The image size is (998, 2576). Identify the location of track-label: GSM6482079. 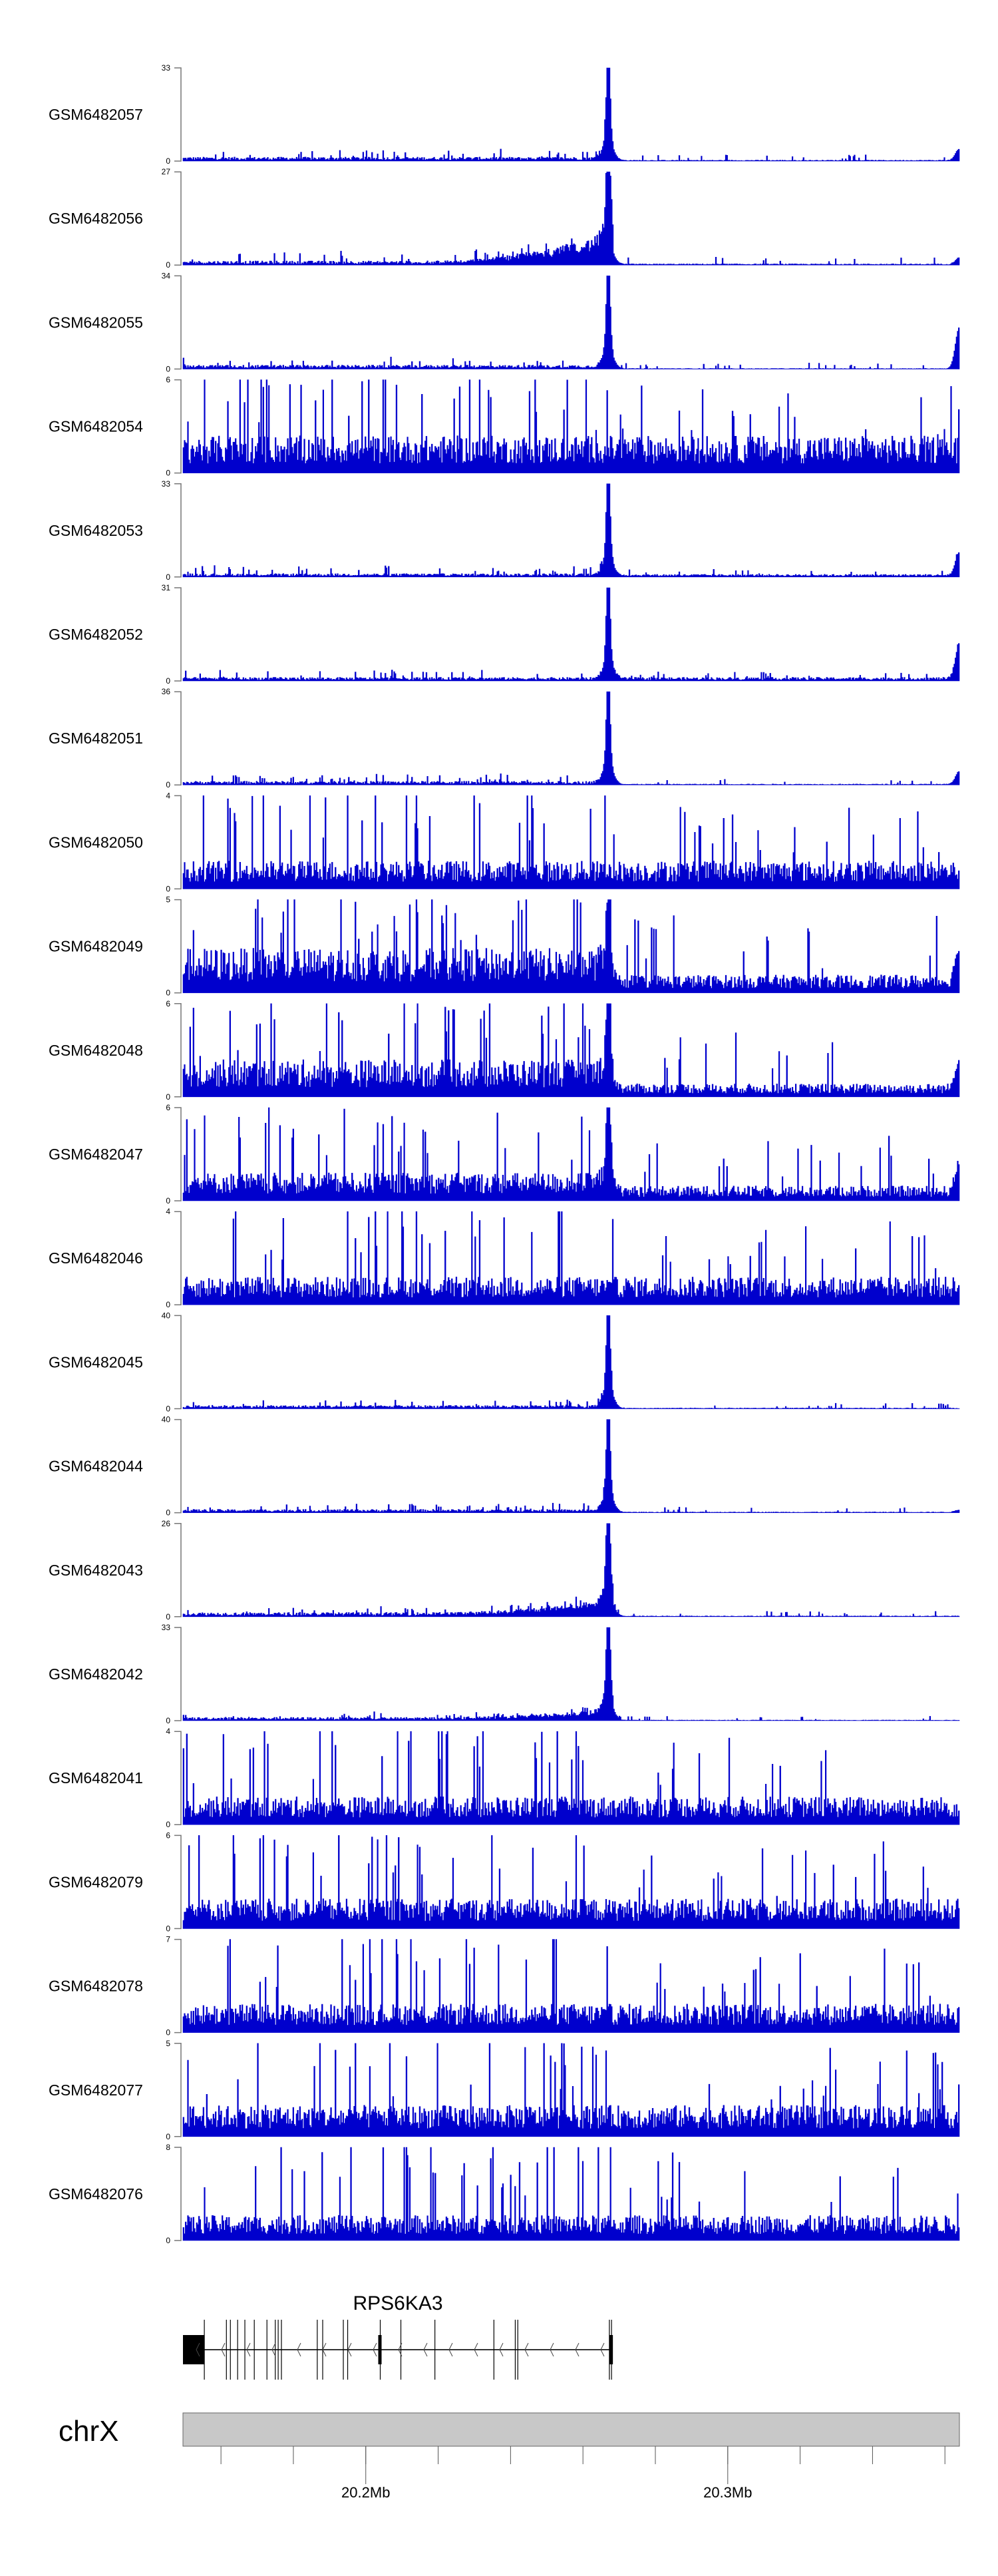
(96, 1881).